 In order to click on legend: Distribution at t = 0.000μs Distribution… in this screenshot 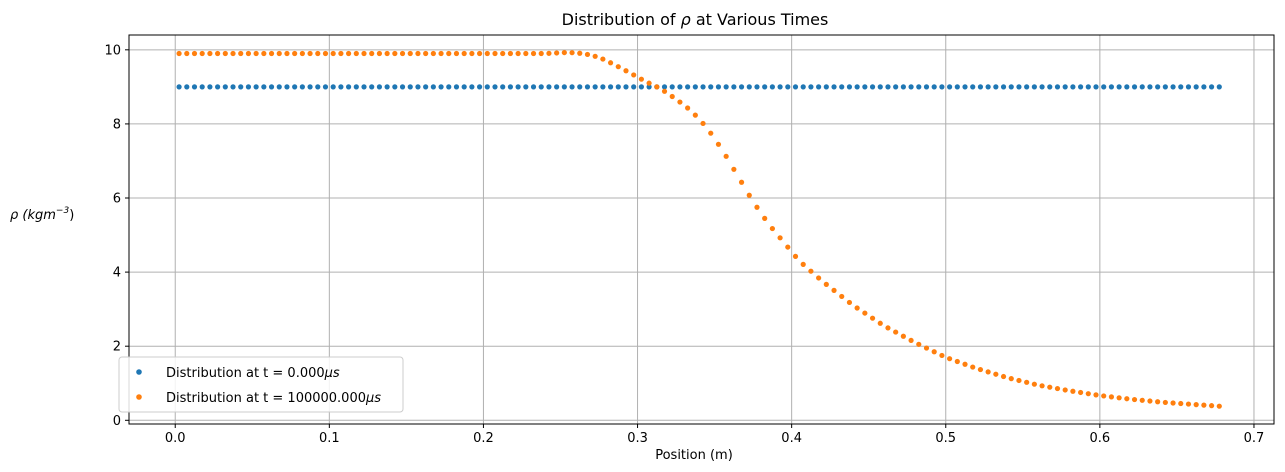, I will do `click(261, 384)`.